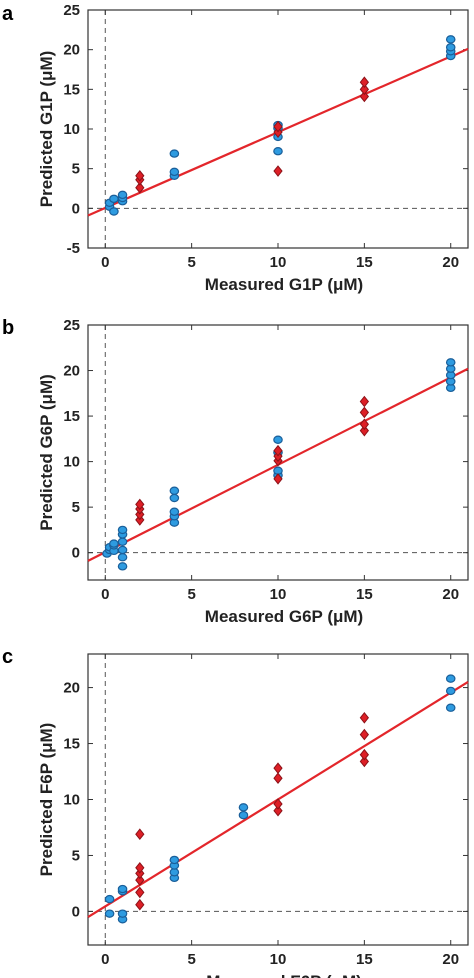  What do you see at coordinates (284, 975) in the screenshot?
I see `x-axis-label: Measured F6P (μM)` at bounding box center [284, 975].